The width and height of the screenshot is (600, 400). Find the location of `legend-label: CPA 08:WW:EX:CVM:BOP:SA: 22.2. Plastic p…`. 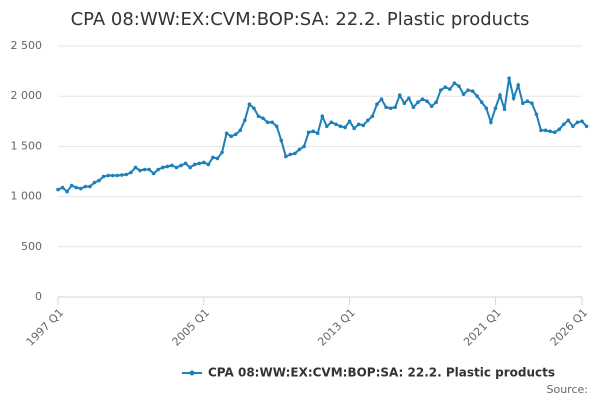

legend-label: CPA 08:WW:EX:CVM:BOP:SA: 22.2. Plastic p… is located at coordinates (381, 373).